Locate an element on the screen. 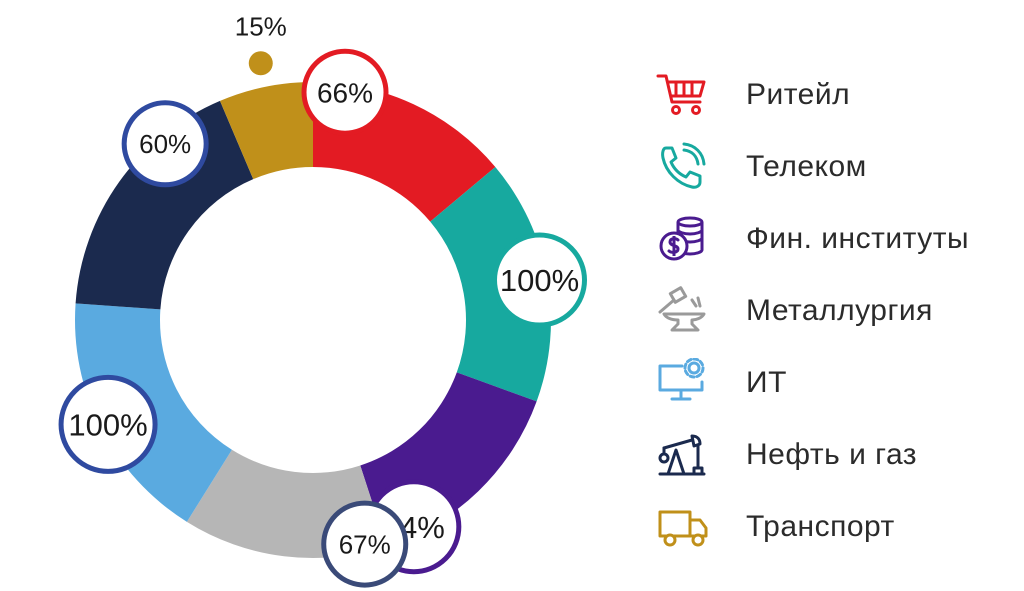 Image resolution: width=1024 pixels, height=591 pixels. legend-item-transport: Транспорт is located at coordinates (838, 526).